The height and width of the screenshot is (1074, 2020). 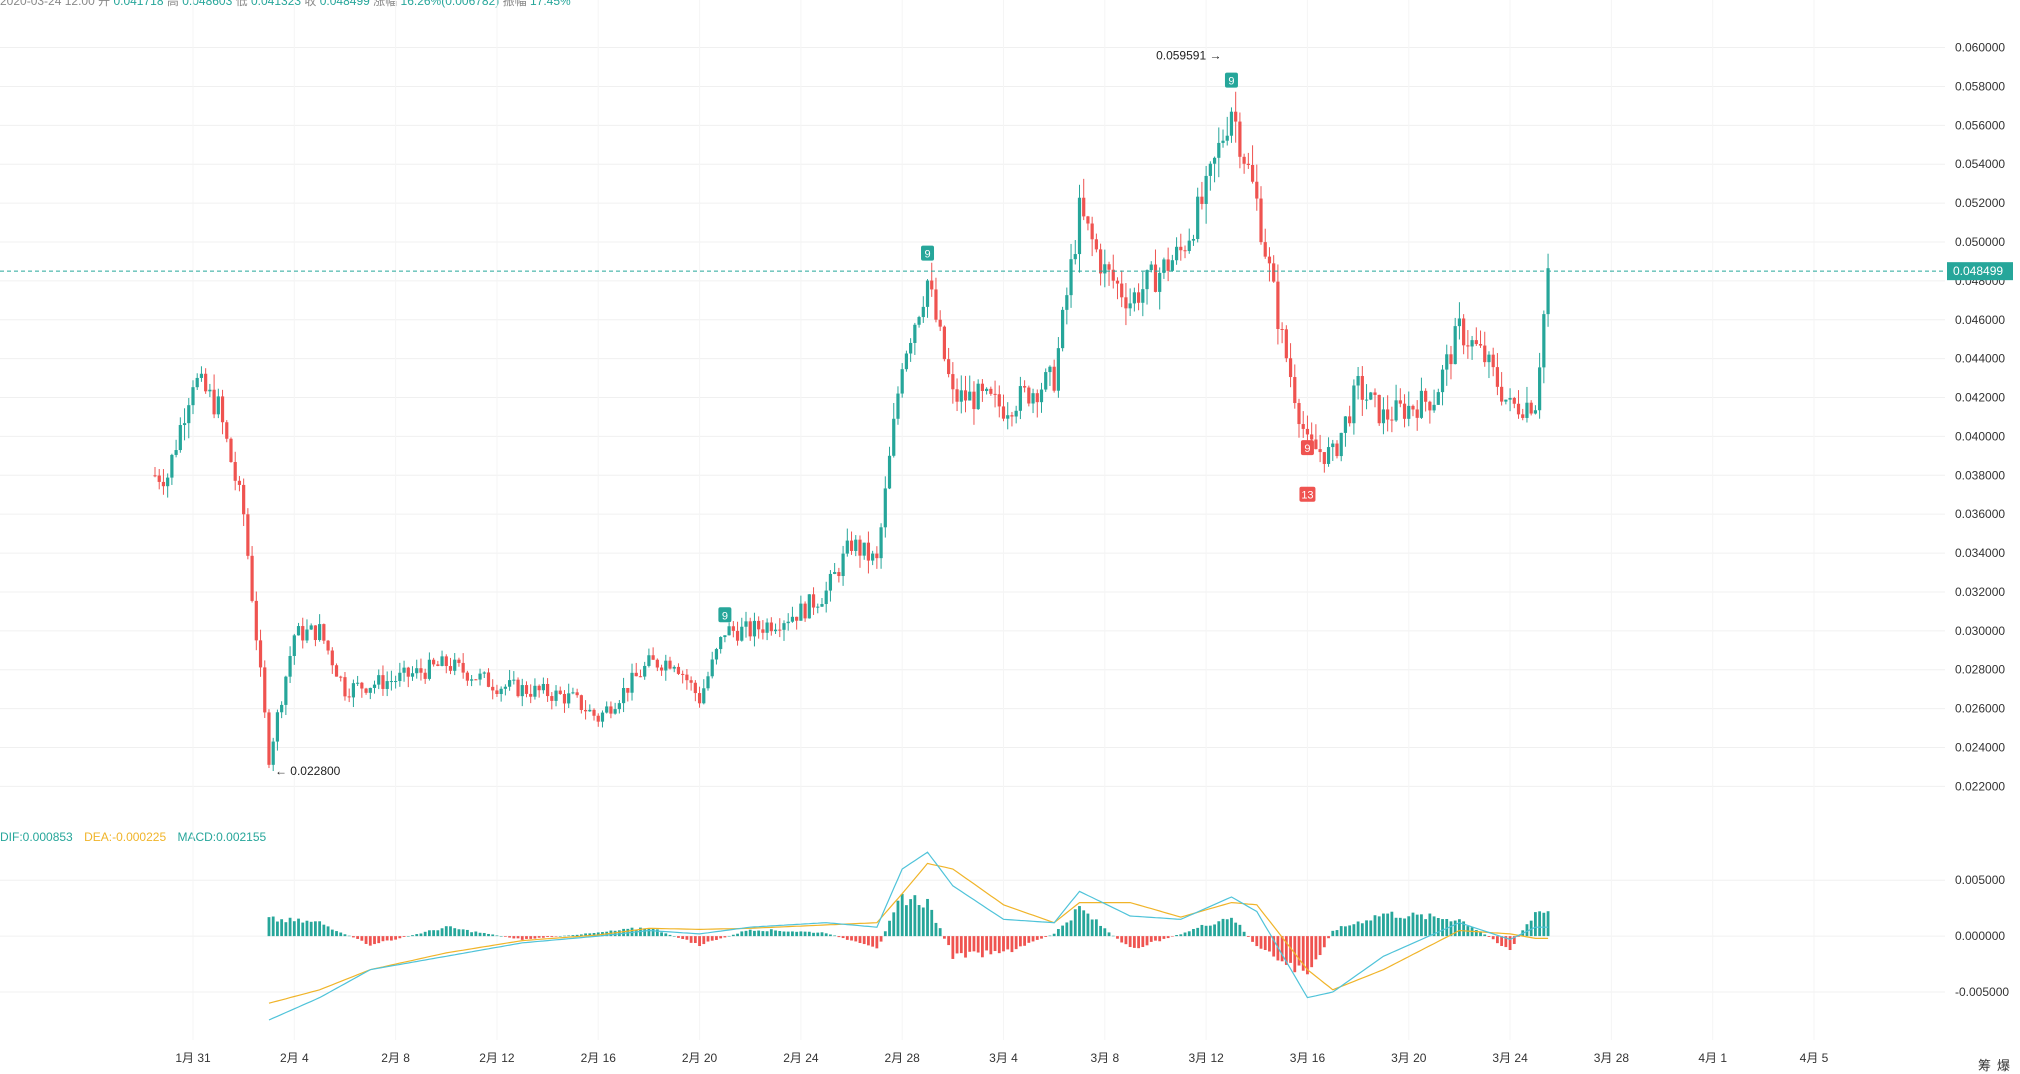 I want to click on dif-legend: DIF:0.000853, so click(x=36, y=837).